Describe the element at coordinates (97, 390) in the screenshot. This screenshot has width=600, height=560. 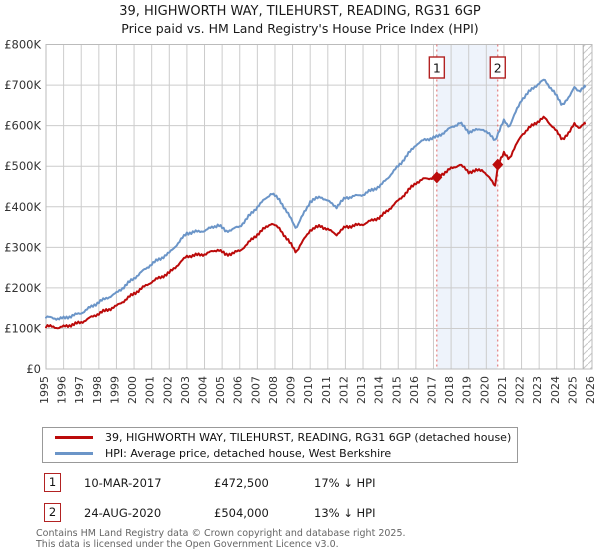
I see `x-axis-tick-label: 1998` at that location.